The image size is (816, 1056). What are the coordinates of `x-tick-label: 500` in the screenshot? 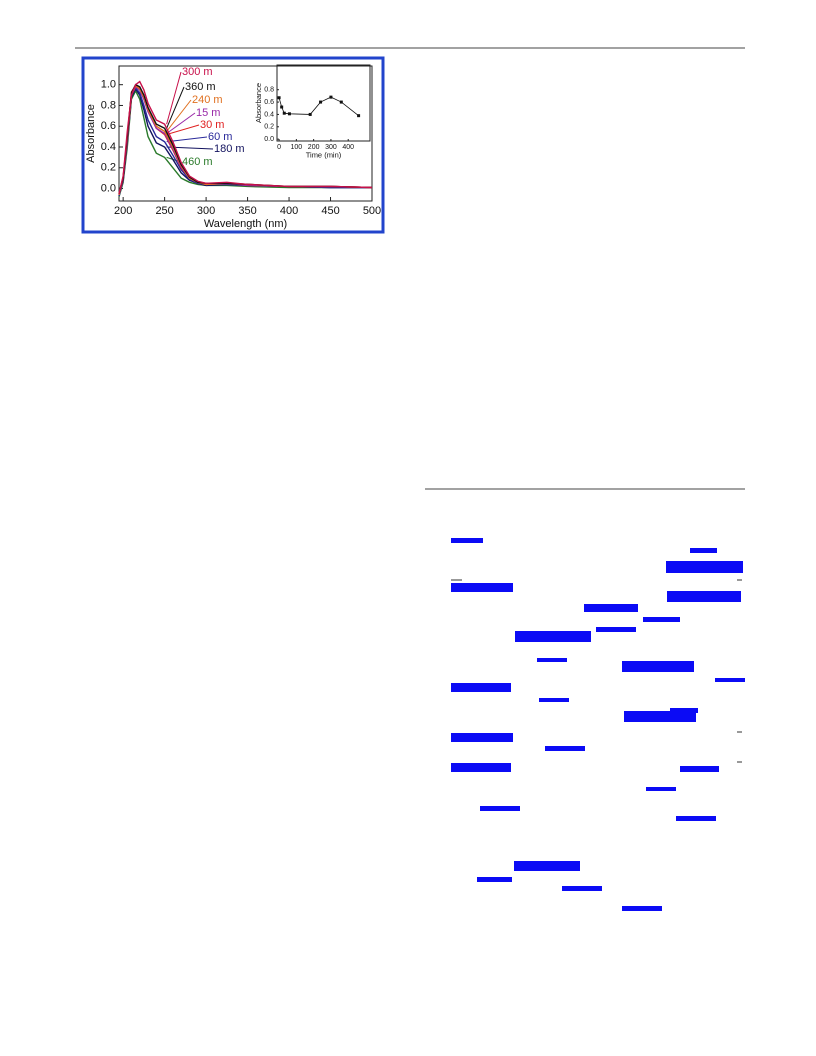 It's located at (372, 211).